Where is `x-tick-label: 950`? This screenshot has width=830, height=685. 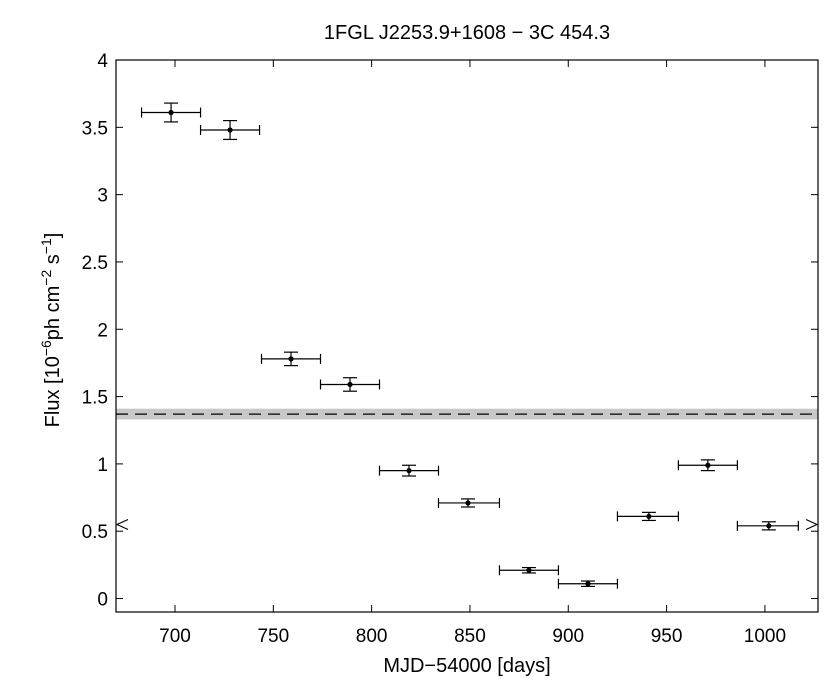
x-tick-label: 950 is located at coordinates (667, 636).